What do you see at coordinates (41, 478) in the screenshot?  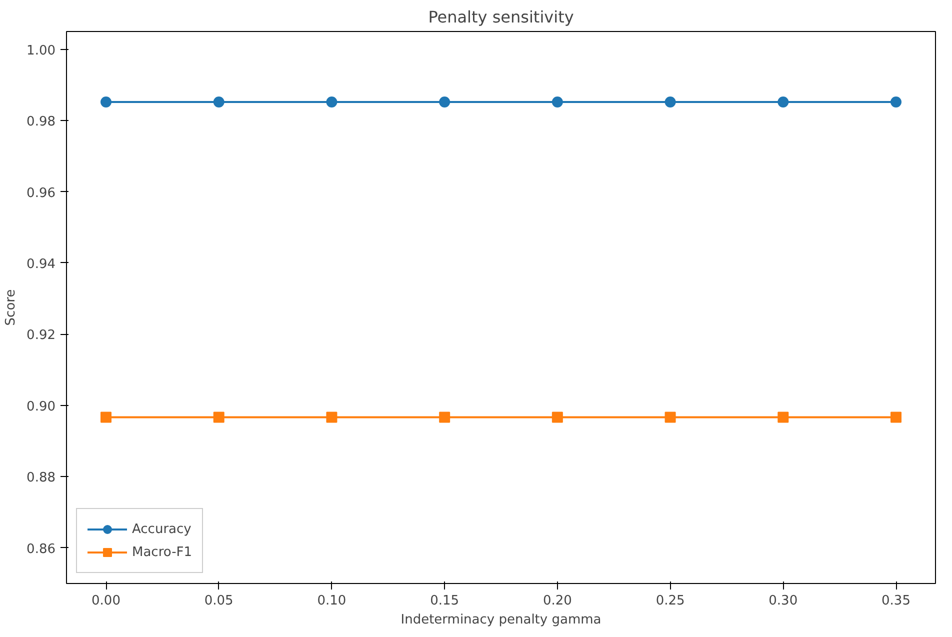 I see `y-tick-label: 0.88` at bounding box center [41, 478].